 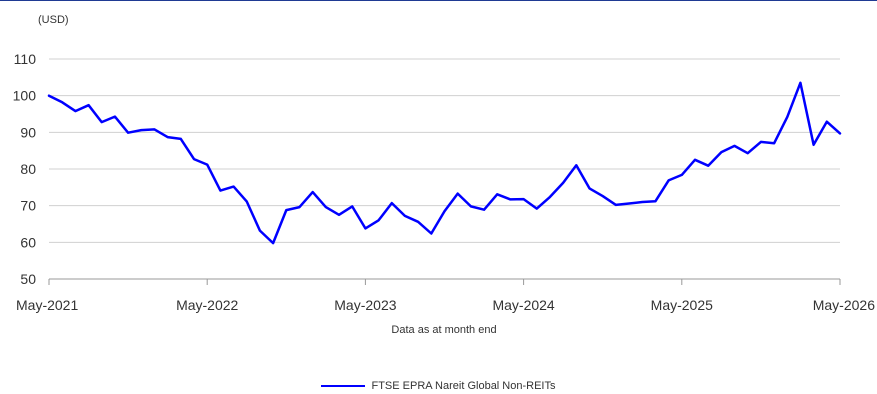 What do you see at coordinates (463, 386) in the screenshot?
I see `legend-label: FTSE EPRA Nareit Global Non-REITs` at bounding box center [463, 386].